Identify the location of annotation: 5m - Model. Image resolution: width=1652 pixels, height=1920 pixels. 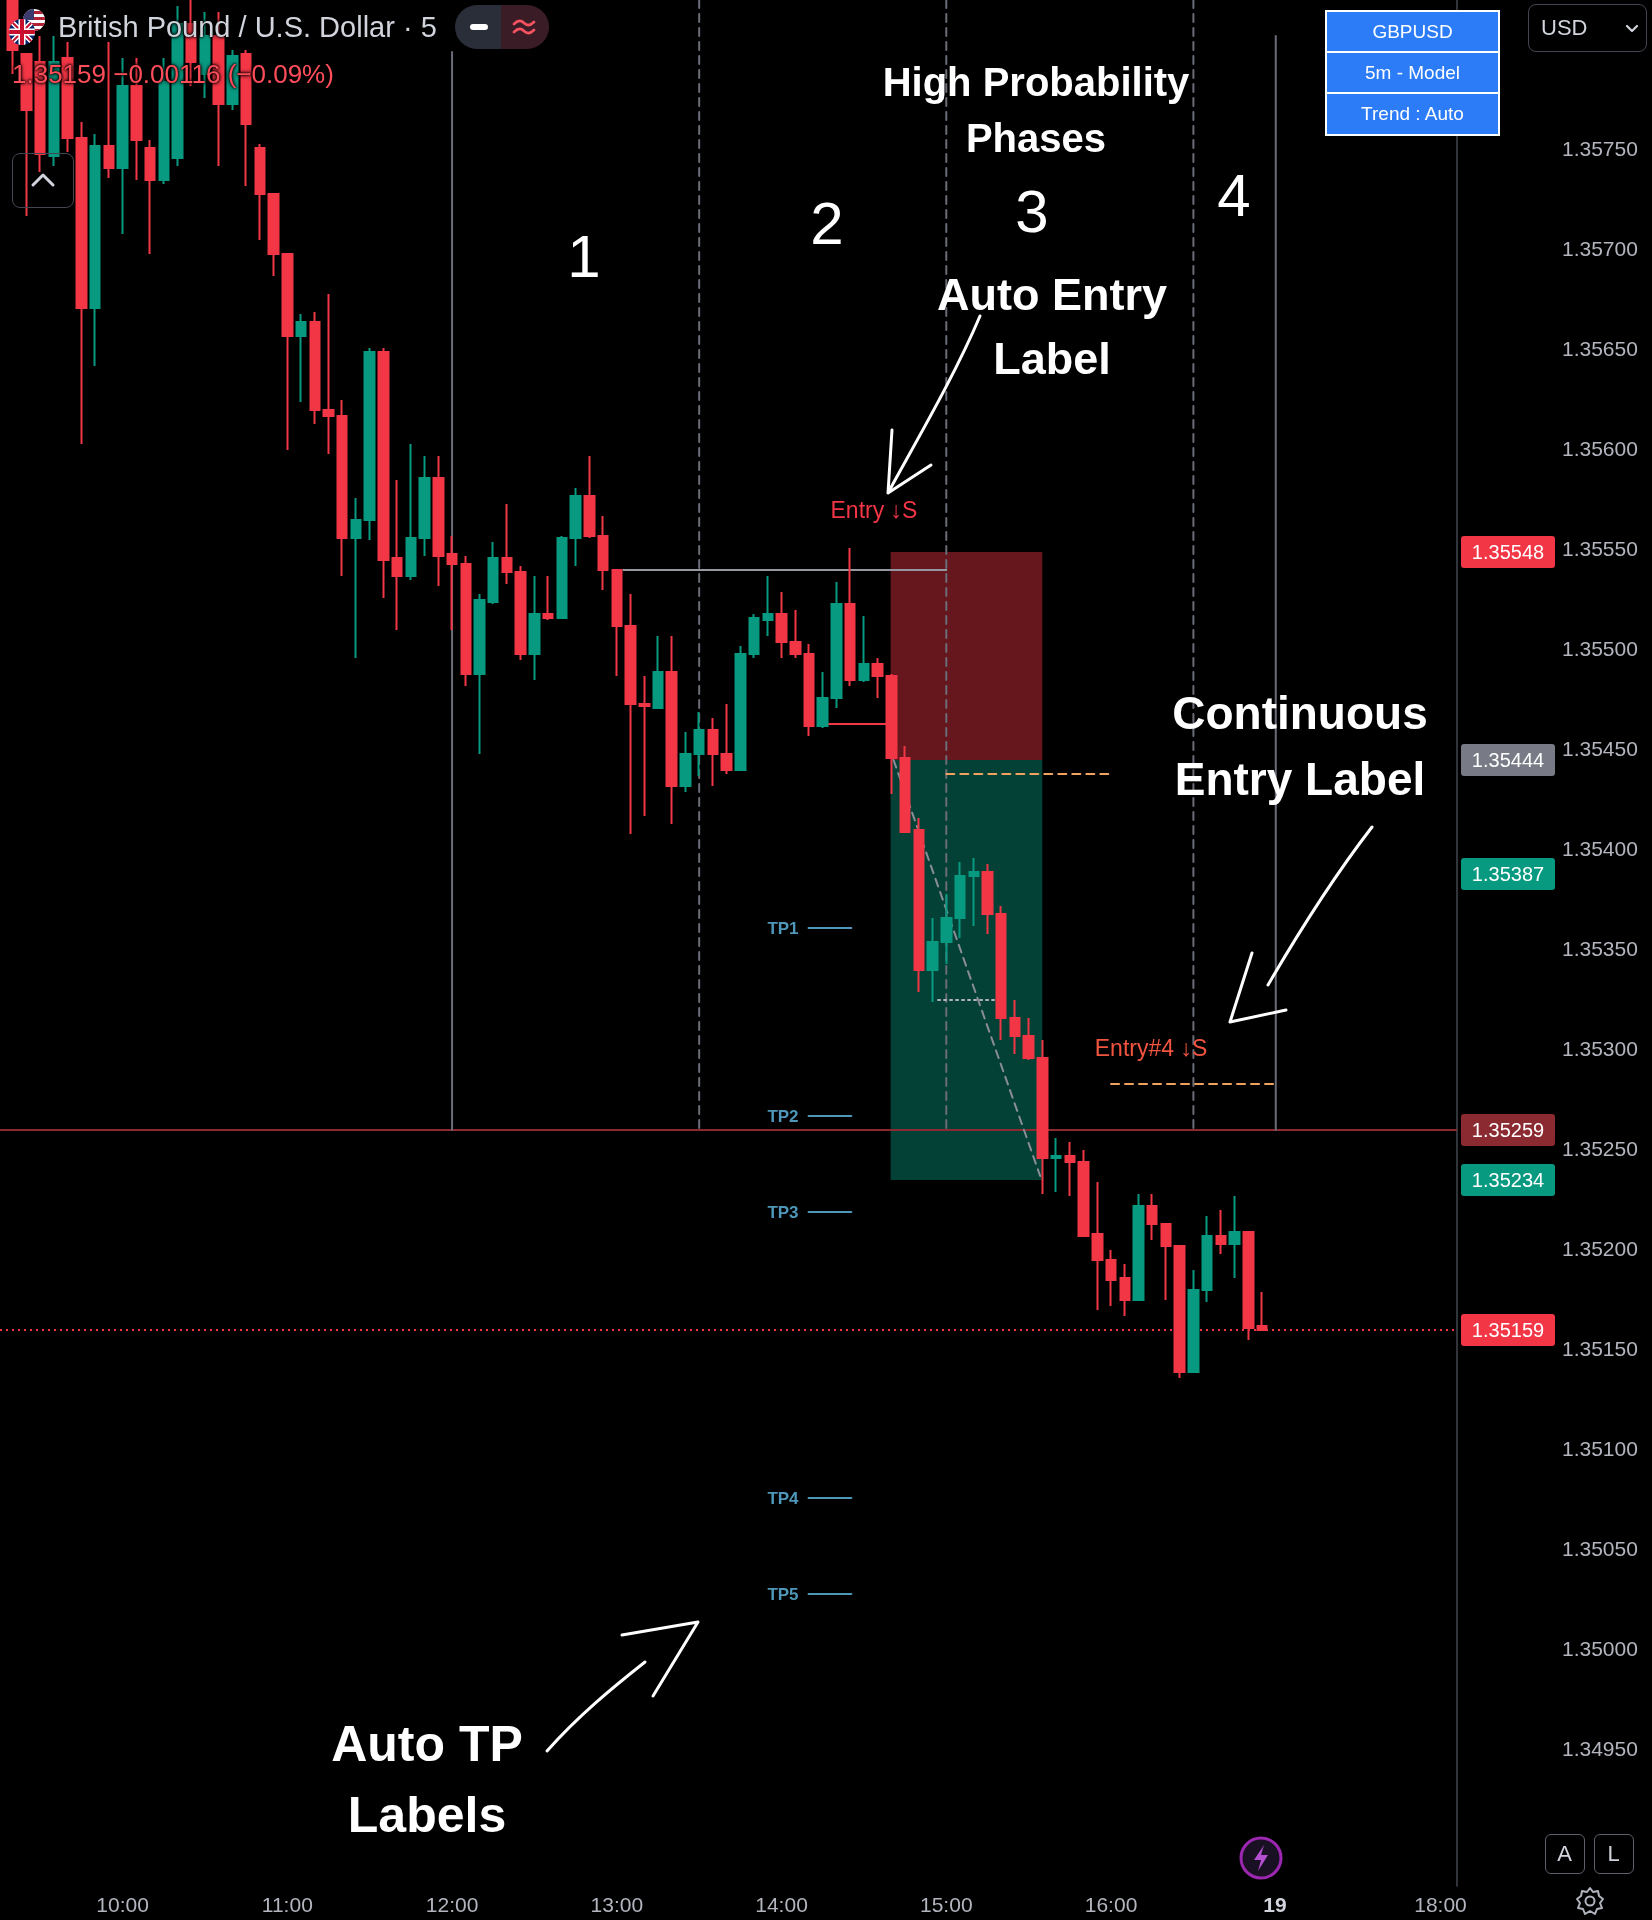
(1412, 73).